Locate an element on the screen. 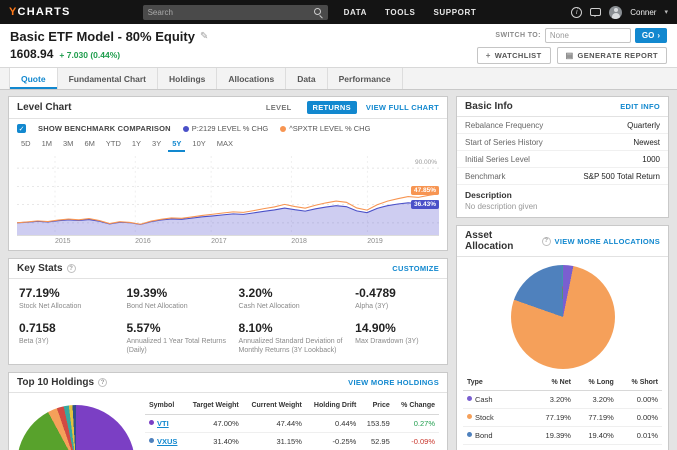  description-label: Description is located at coordinates (488, 195).